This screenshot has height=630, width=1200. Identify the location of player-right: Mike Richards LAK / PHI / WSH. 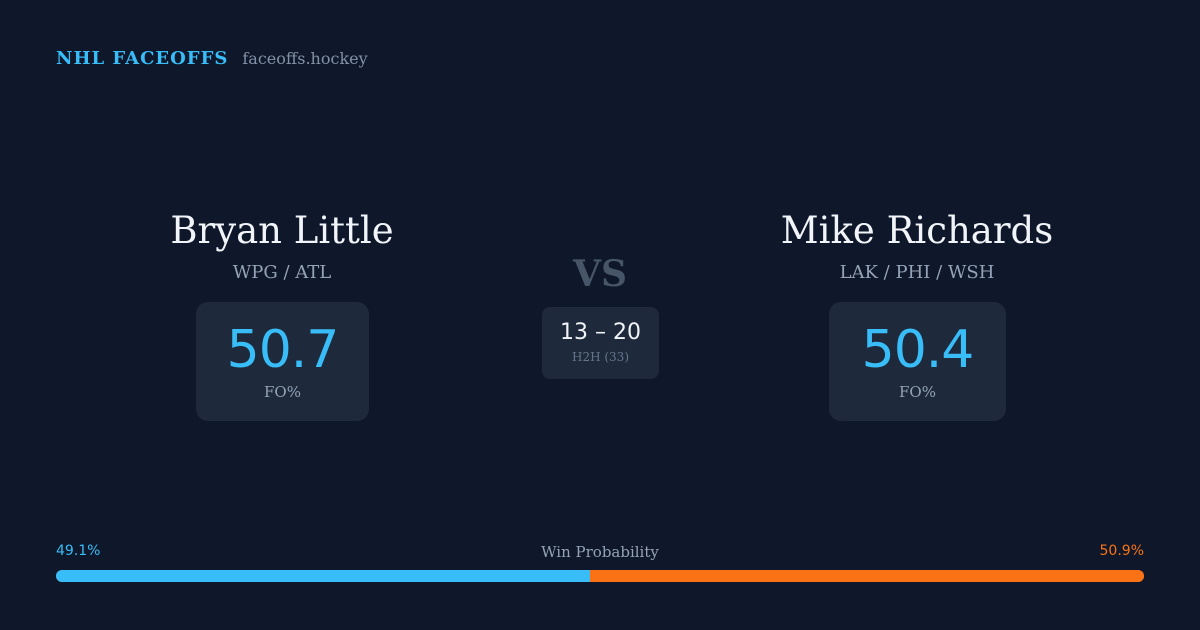
(917, 245).